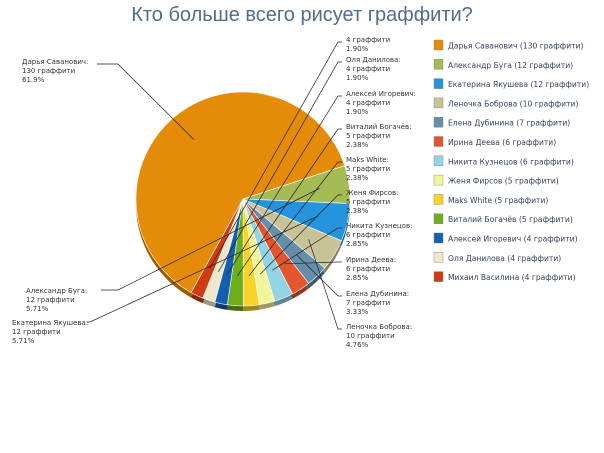 This screenshot has width=604, height=453. Describe the element at coordinates (379, 127) in the screenshot. I see `data-label-виталий-богачёв-5-граффити-1: Виталий Богачёв:` at that location.